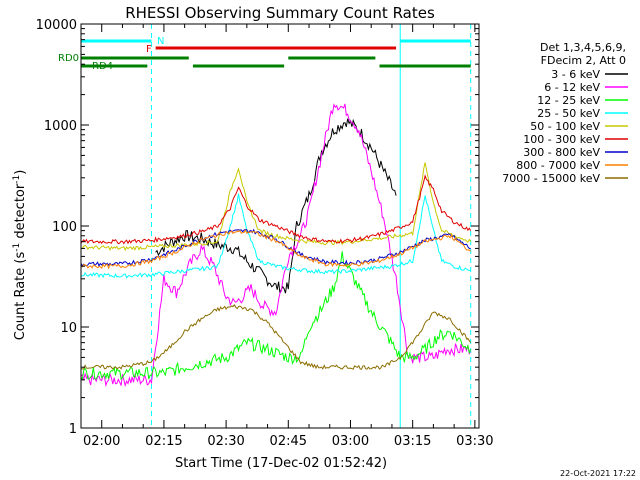 Image resolution: width=640 pixels, height=480 pixels. Describe the element at coordinates (163, 441) in the screenshot. I see `x-tick-label-02-15: 02:15` at that location.